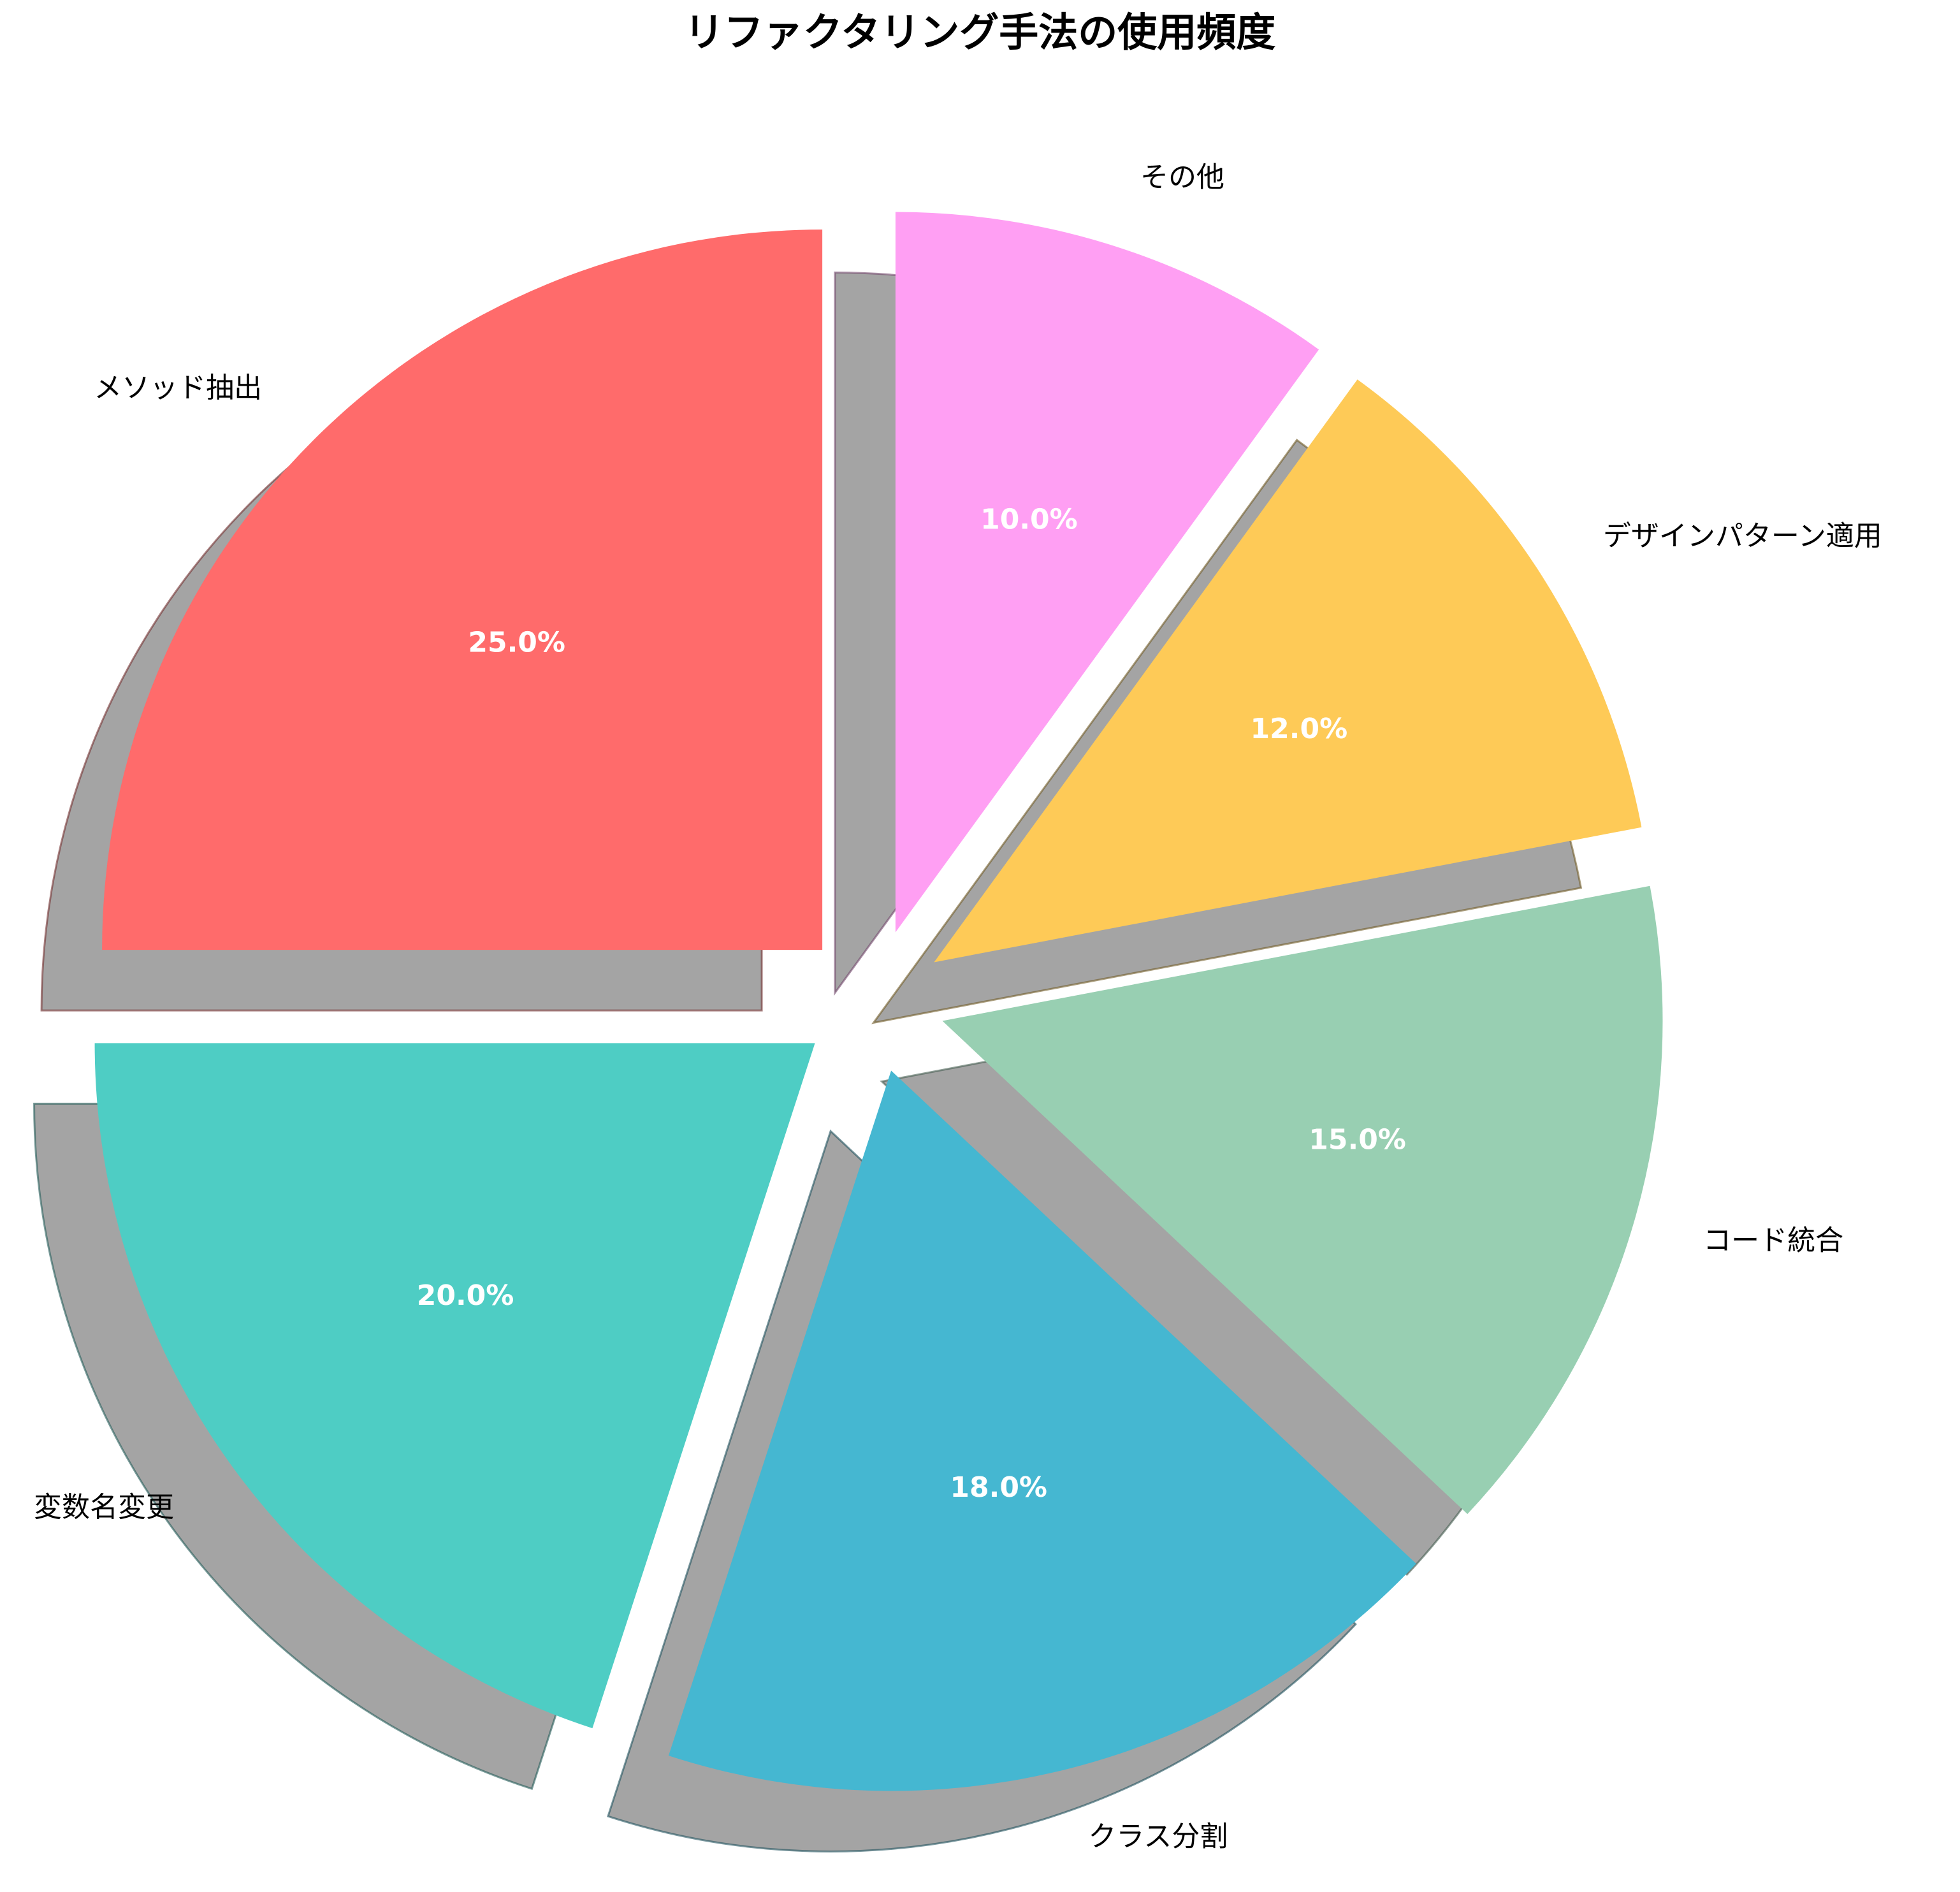 This screenshot has height=1892, width=1960. I want to click on slice-2-label: 変数名変更, so click(104, 1507).